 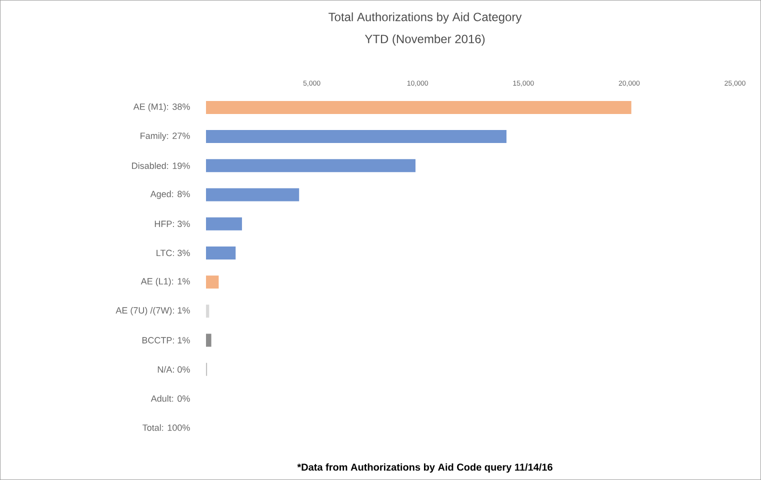 What do you see at coordinates (170, 194) in the screenshot?
I see `y-tick-label: Aged: 8%` at bounding box center [170, 194].